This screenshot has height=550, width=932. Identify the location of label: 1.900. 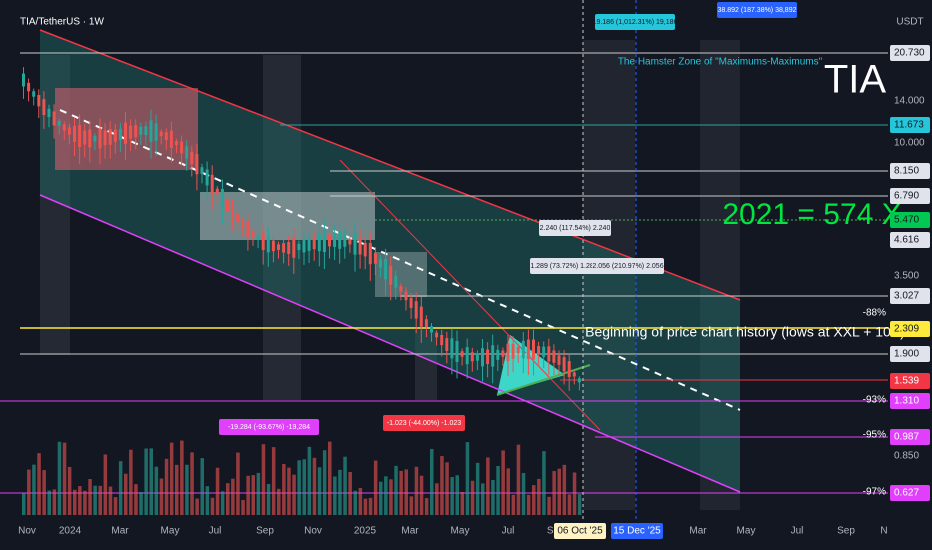
(906, 354).